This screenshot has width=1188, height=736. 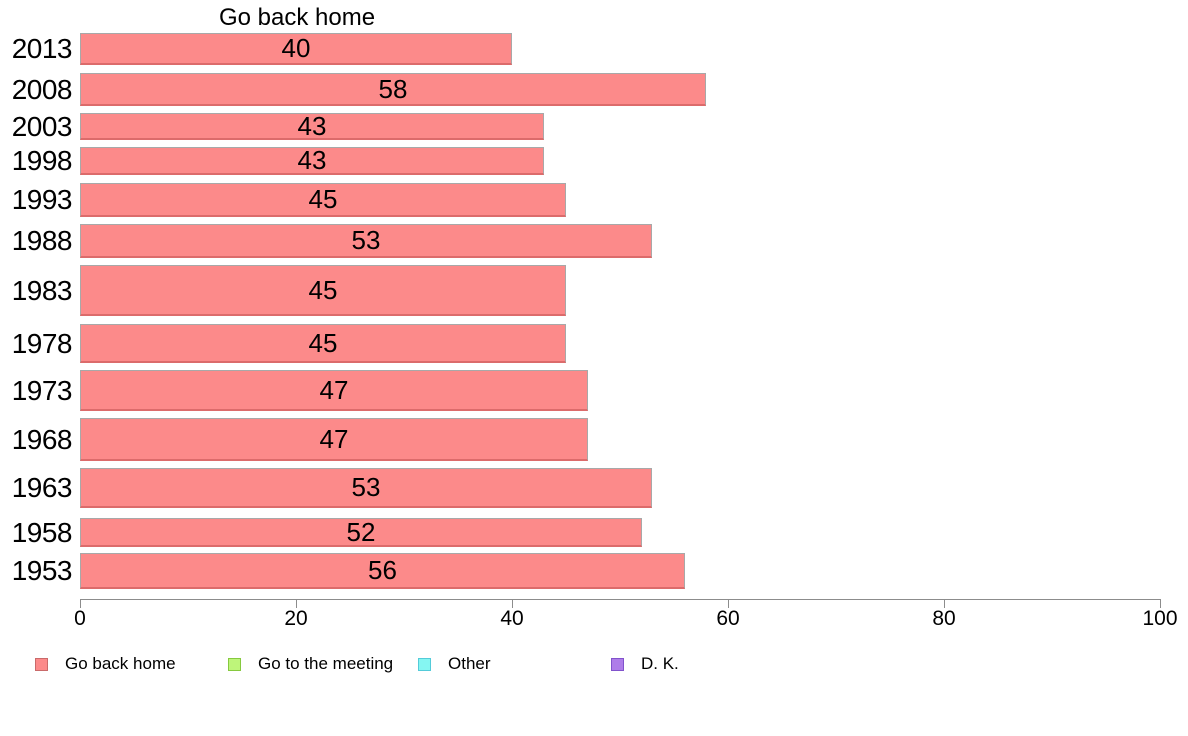 What do you see at coordinates (594, 49) in the screenshot?
I see `bar-row: 2013 40` at bounding box center [594, 49].